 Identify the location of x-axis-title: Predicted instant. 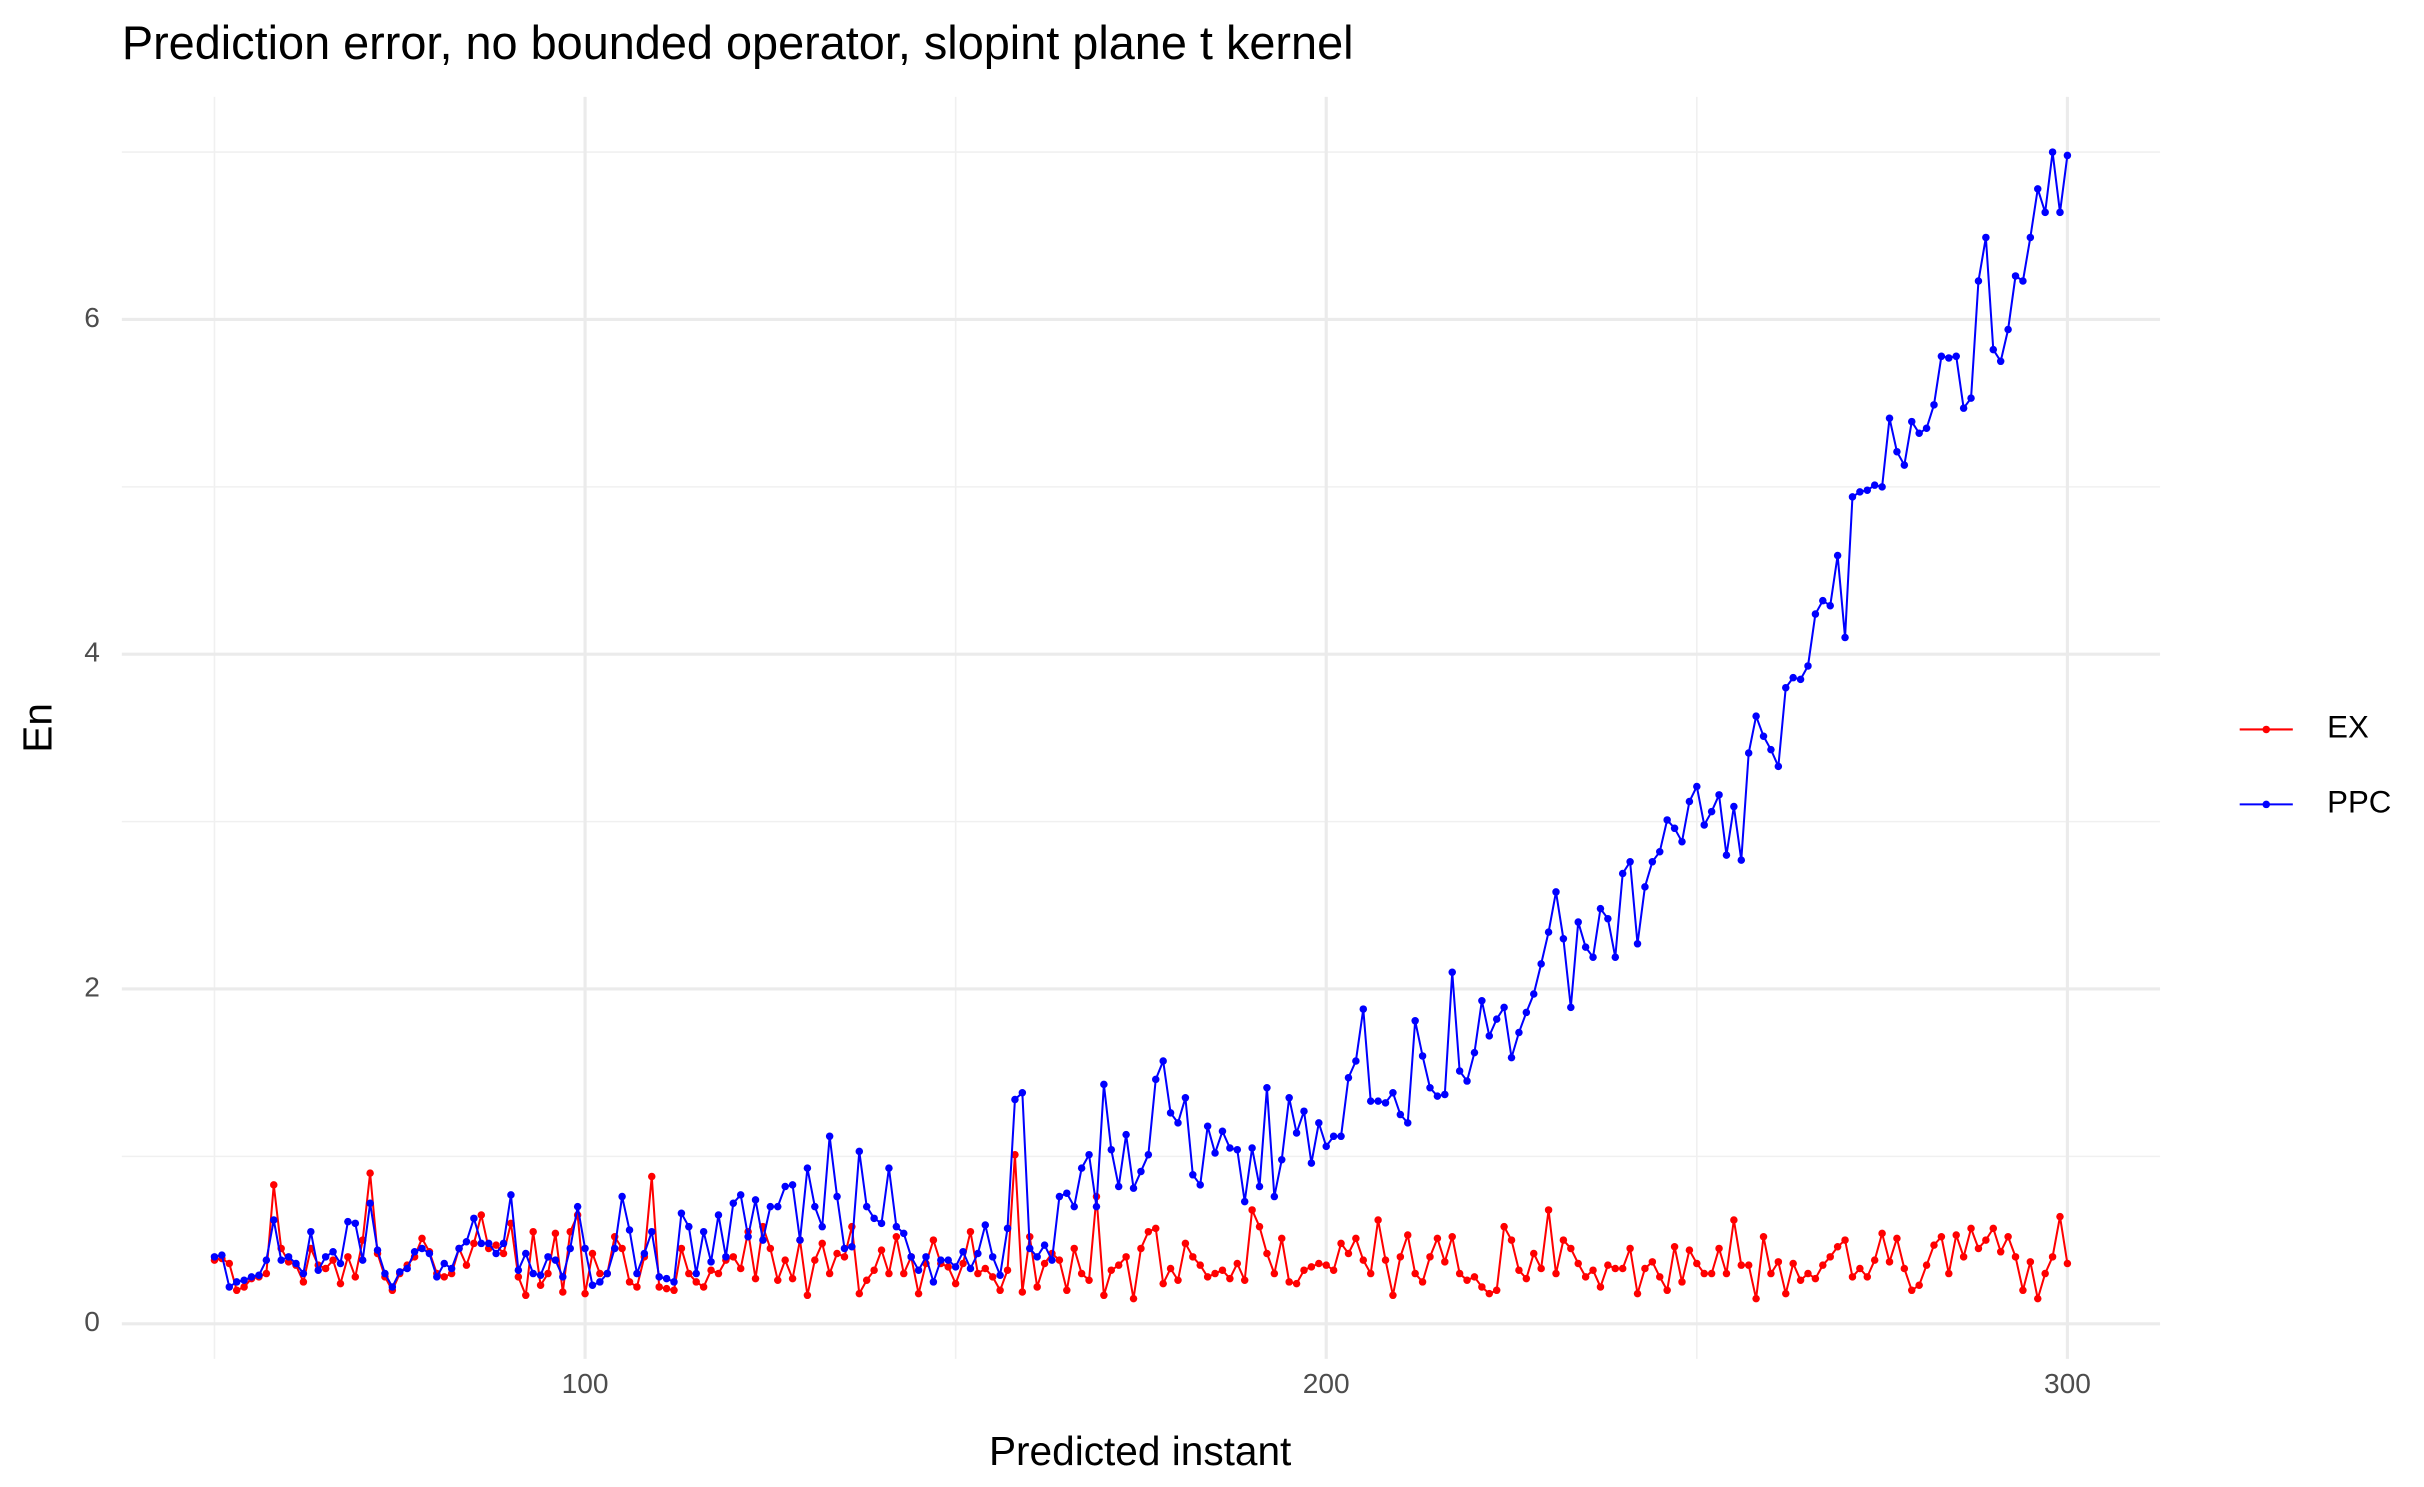
(1140, 1451).